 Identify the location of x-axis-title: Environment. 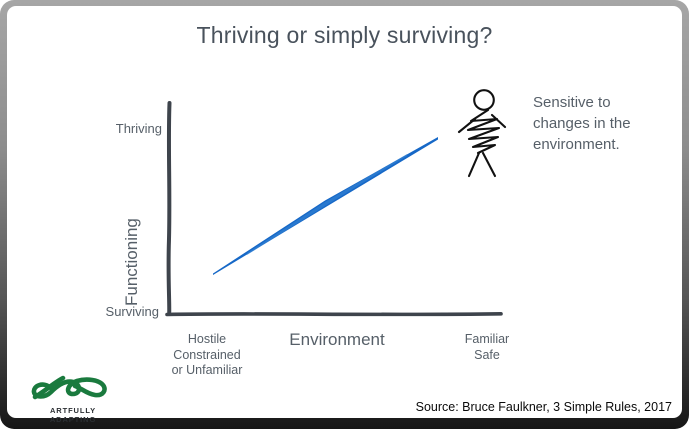
(337, 339).